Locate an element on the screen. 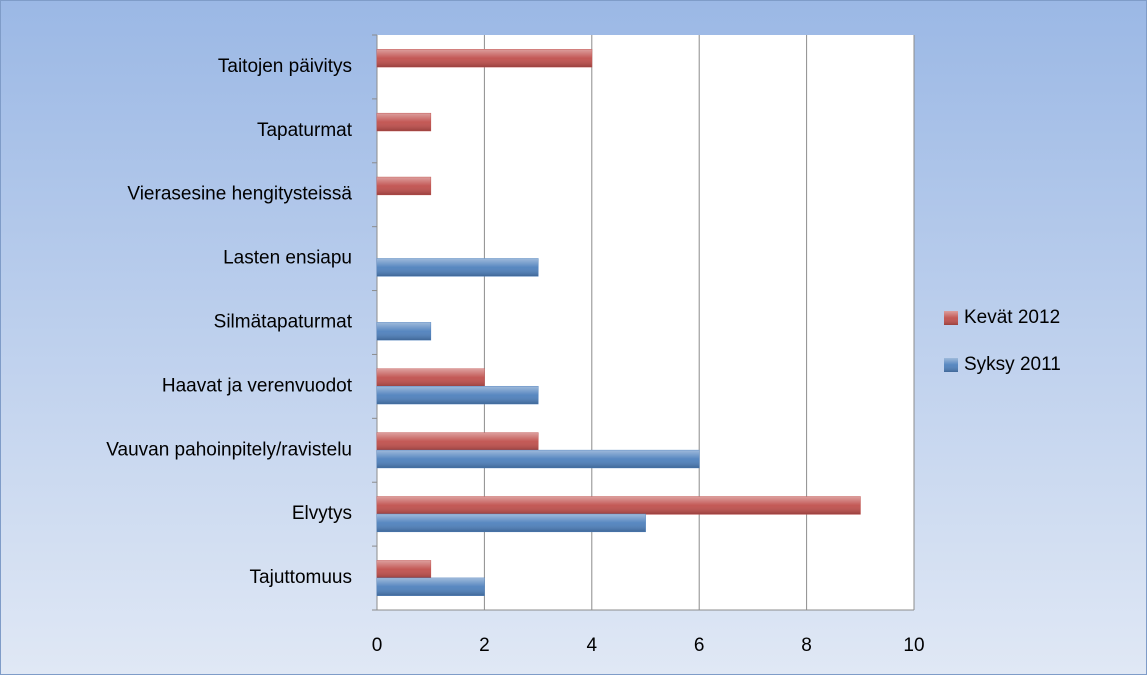  y-tick-label: Taitojen päivitys is located at coordinates (285, 66).